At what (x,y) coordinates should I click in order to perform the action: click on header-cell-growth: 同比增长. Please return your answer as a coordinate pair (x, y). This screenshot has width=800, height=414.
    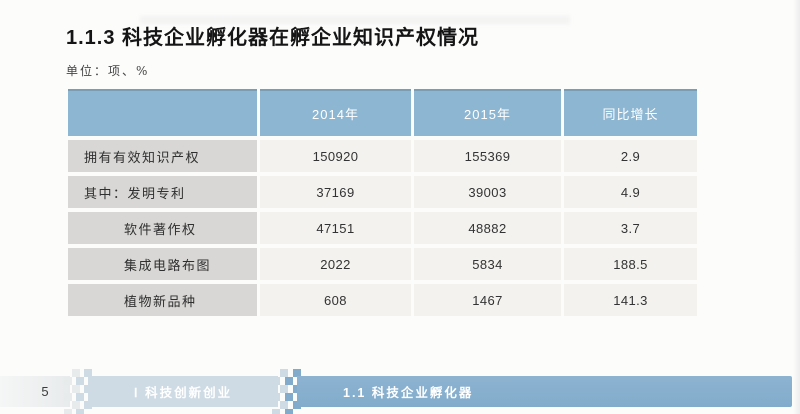
    Looking at the image, I should click on (630, 112).